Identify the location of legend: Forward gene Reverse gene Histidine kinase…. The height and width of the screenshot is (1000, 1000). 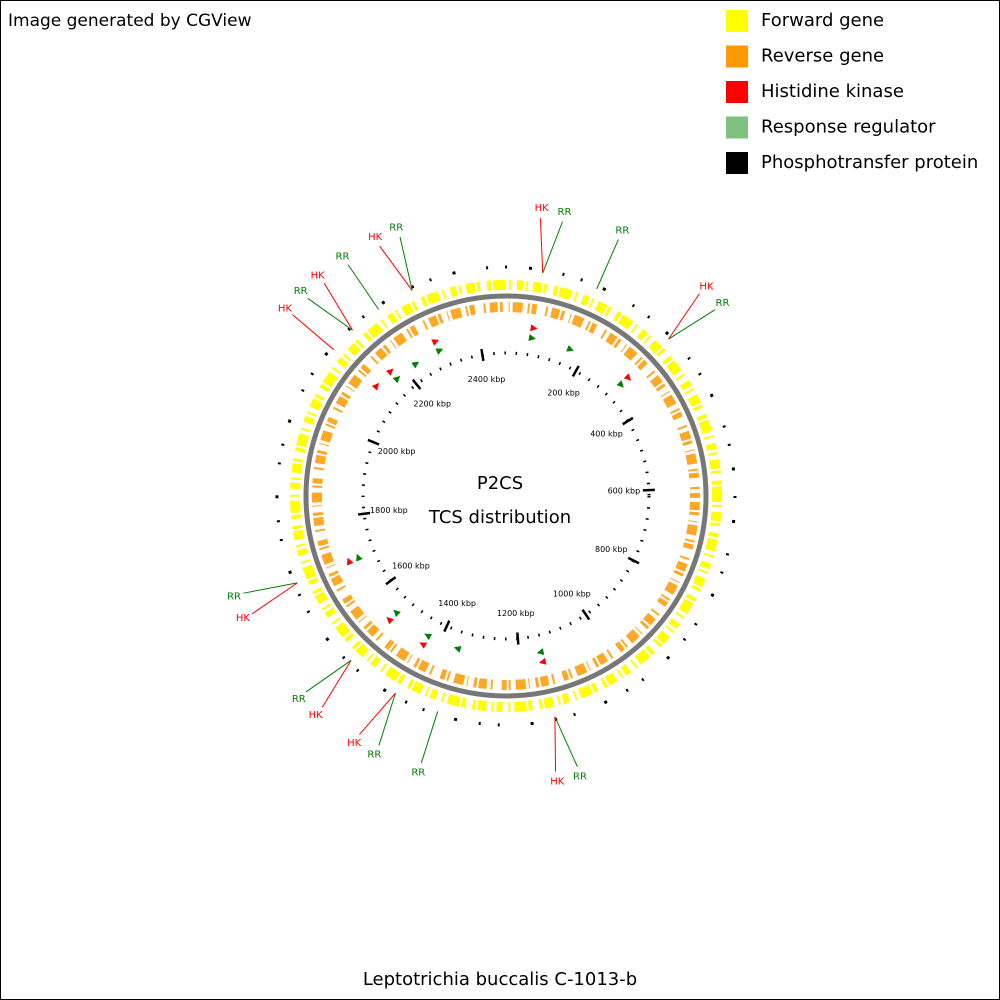
(852, 92).